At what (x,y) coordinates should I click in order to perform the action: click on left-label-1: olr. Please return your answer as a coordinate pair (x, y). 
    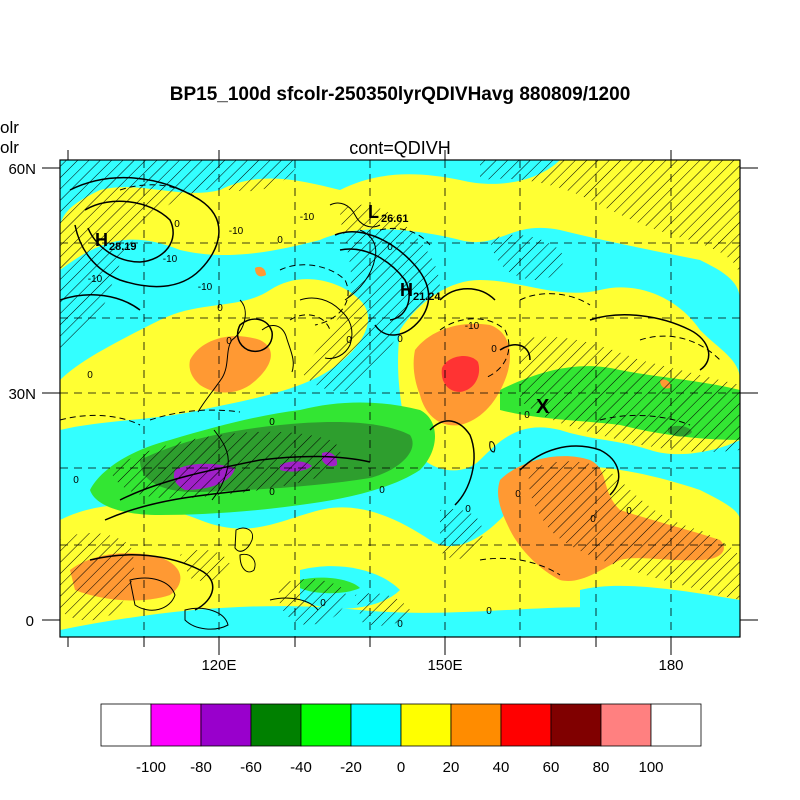
    Looking at the image, I should click on (9, 127).